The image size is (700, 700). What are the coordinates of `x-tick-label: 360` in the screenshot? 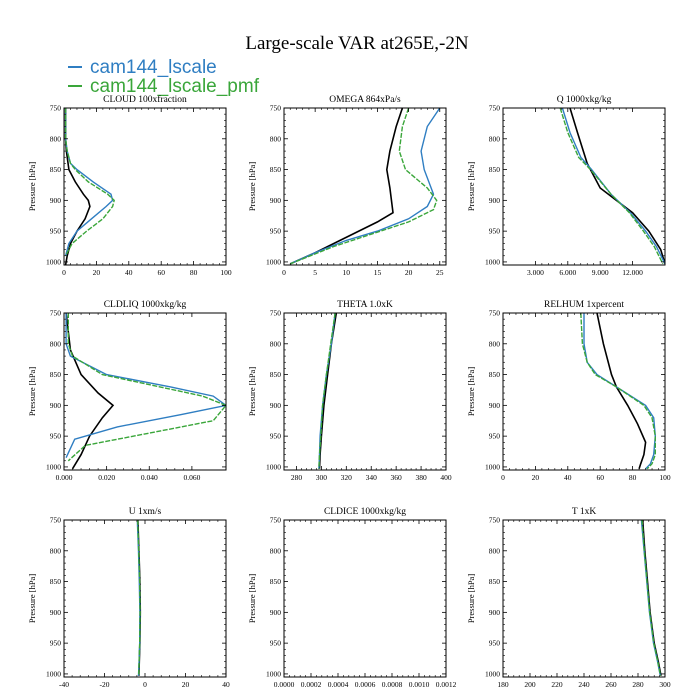 It's located at (397, 477).